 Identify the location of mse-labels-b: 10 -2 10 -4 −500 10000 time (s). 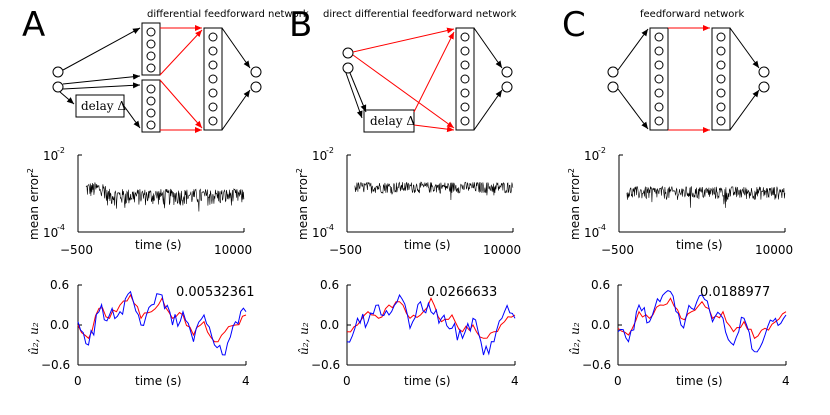
(416, 201).